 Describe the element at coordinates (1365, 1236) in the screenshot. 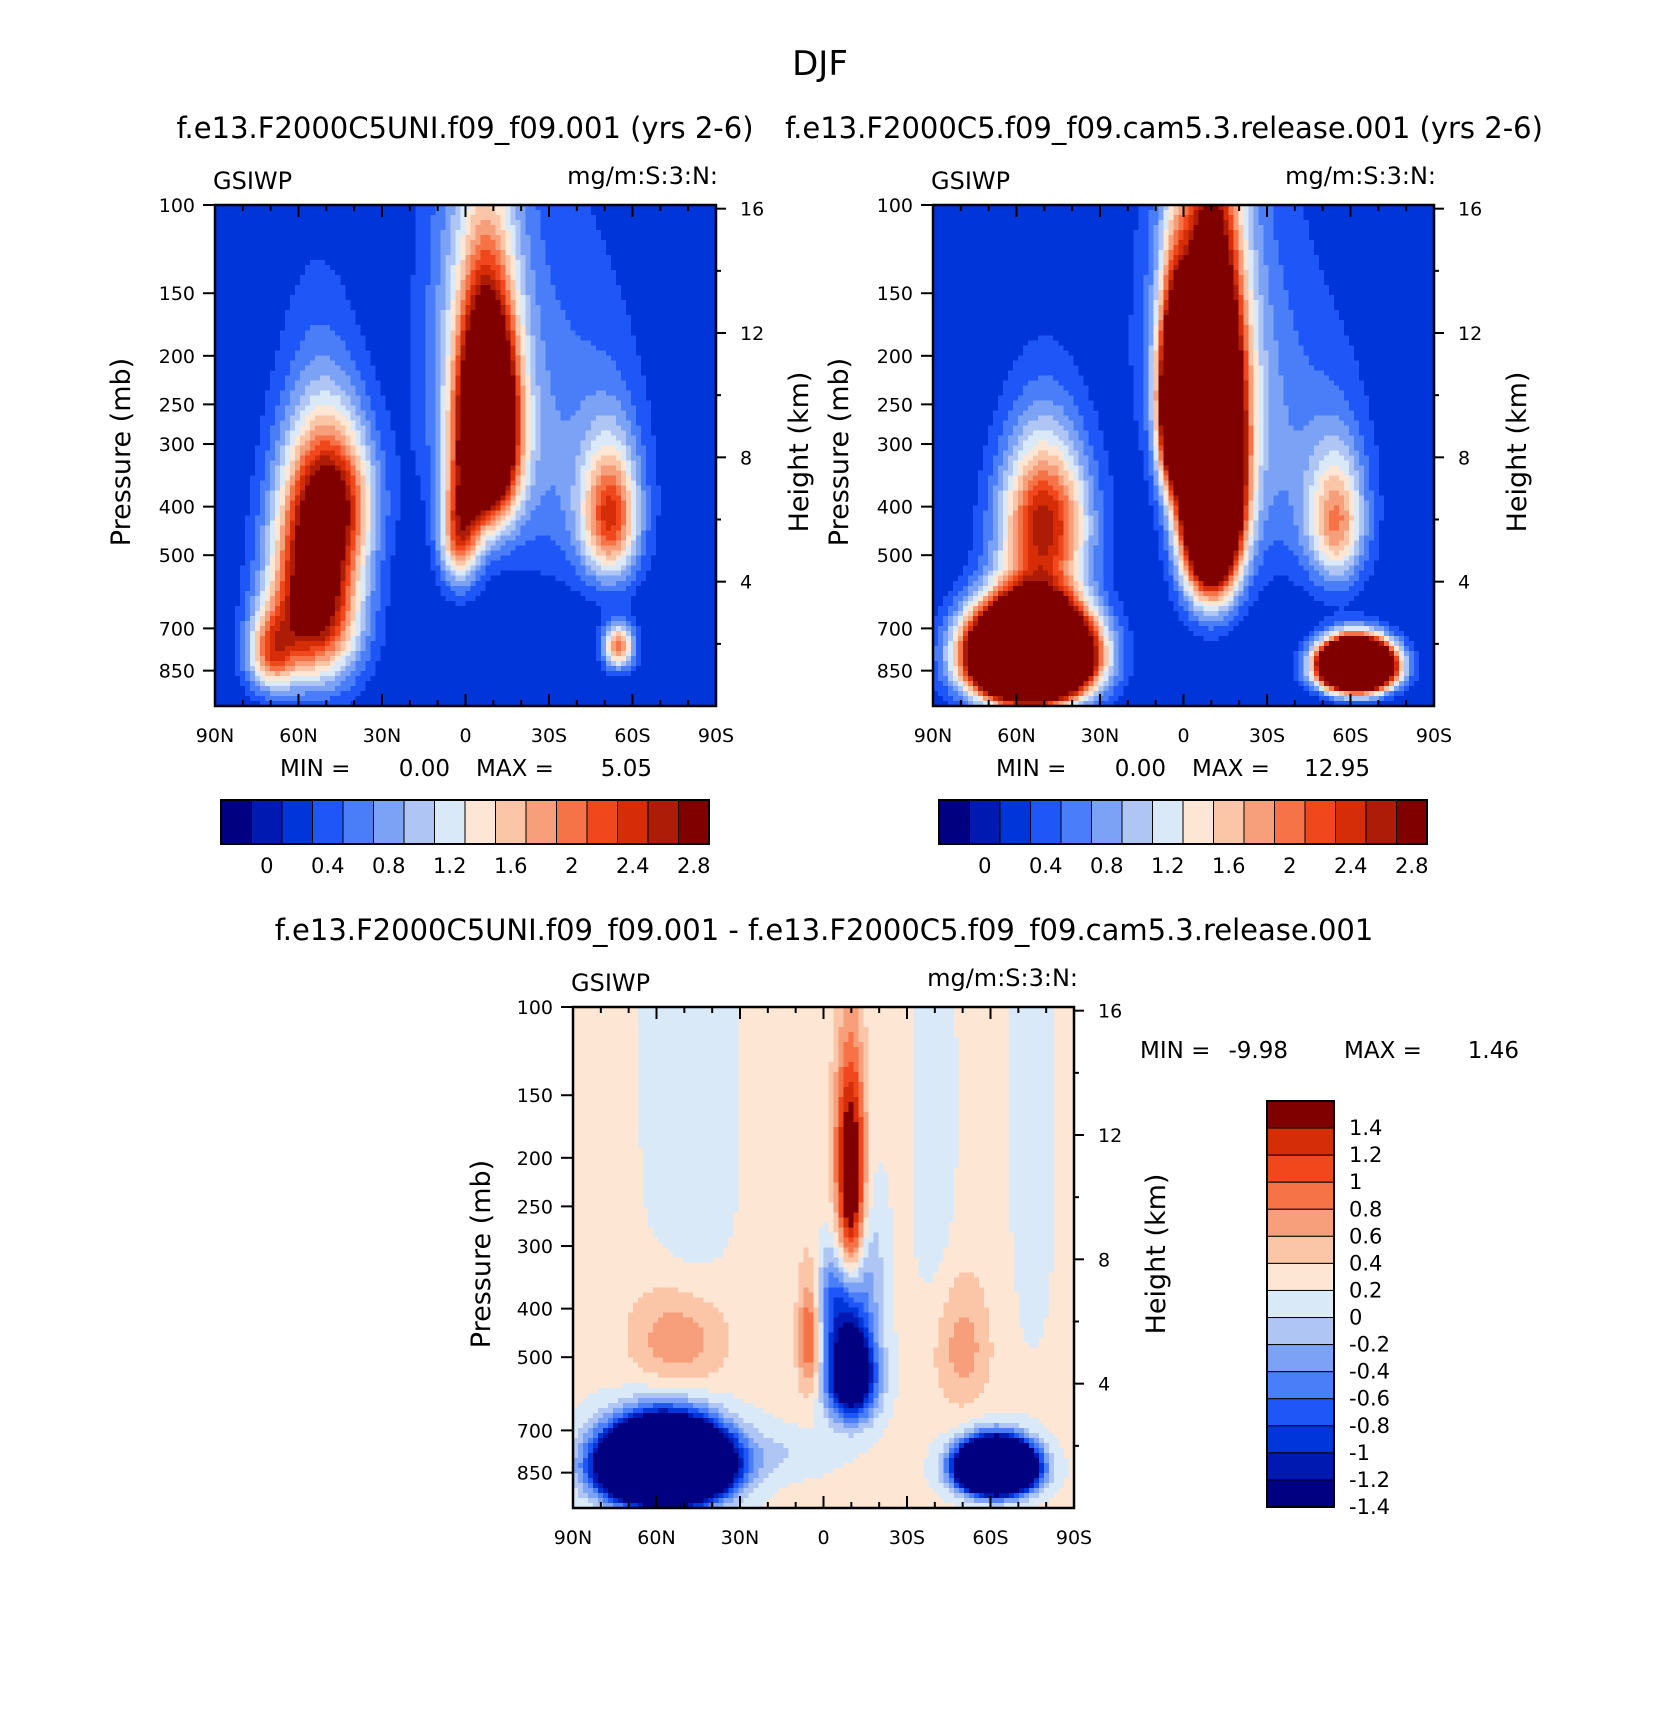

I see `colorbar-label: 0.6` at that location.